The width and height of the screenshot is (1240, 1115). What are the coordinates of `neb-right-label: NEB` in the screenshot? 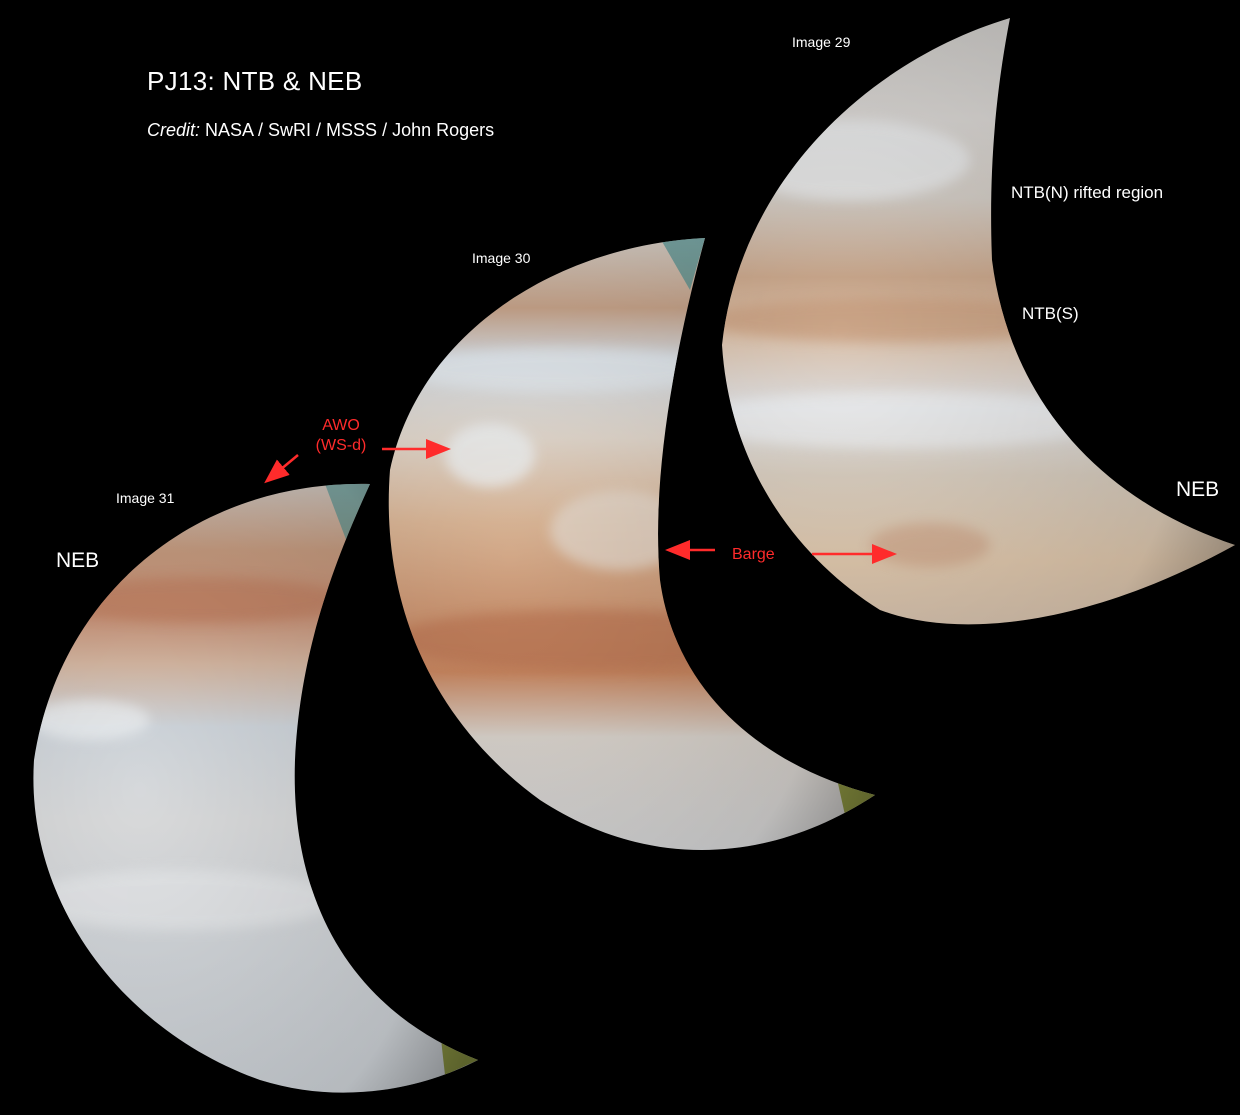 It's located at (1198, 489).